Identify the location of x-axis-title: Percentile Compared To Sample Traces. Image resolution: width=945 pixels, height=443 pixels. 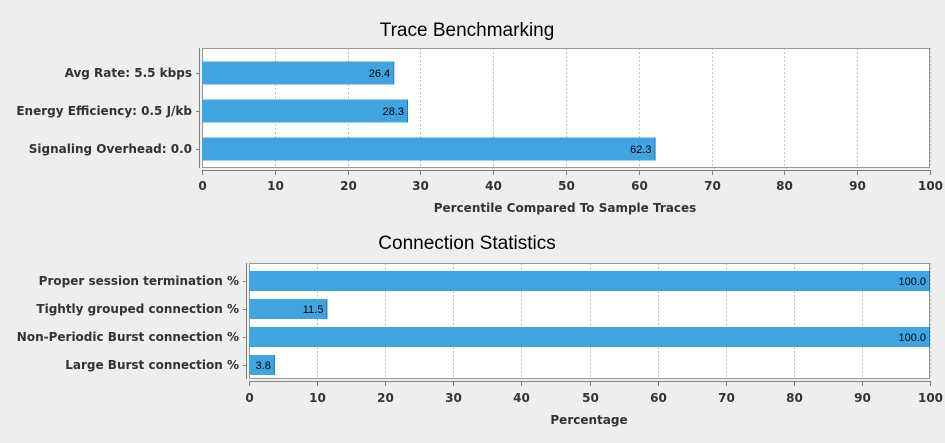
(565, 208).